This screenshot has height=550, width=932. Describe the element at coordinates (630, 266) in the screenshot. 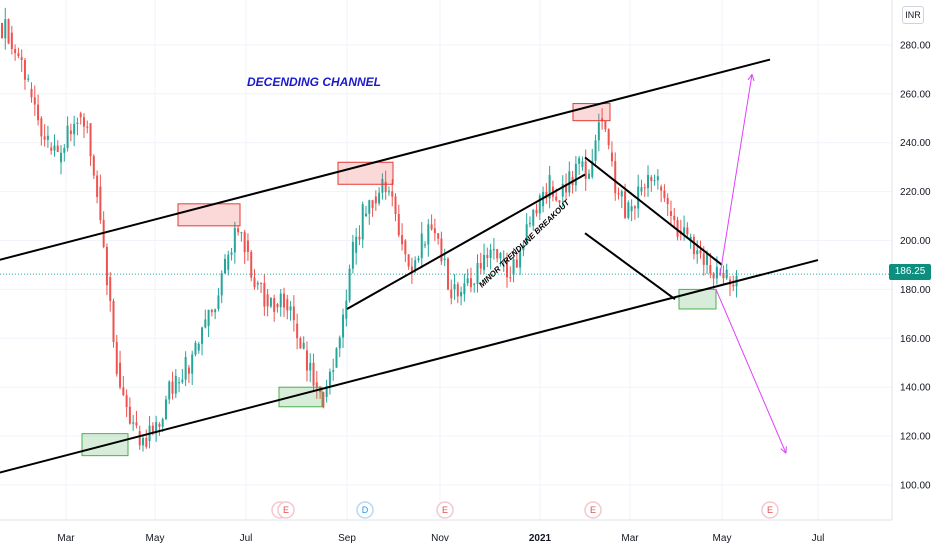

I see `wedge-lower-line` at that location.